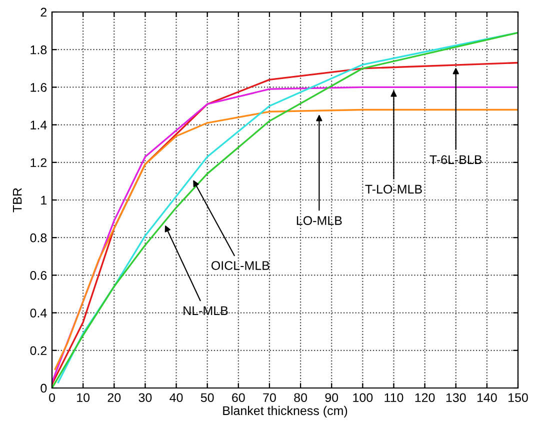 This screenshot has width=534, height=428. Describe the element at coordinates (38, 351) in the screenshot. I see `y-tick-label: 0.2` at that location.